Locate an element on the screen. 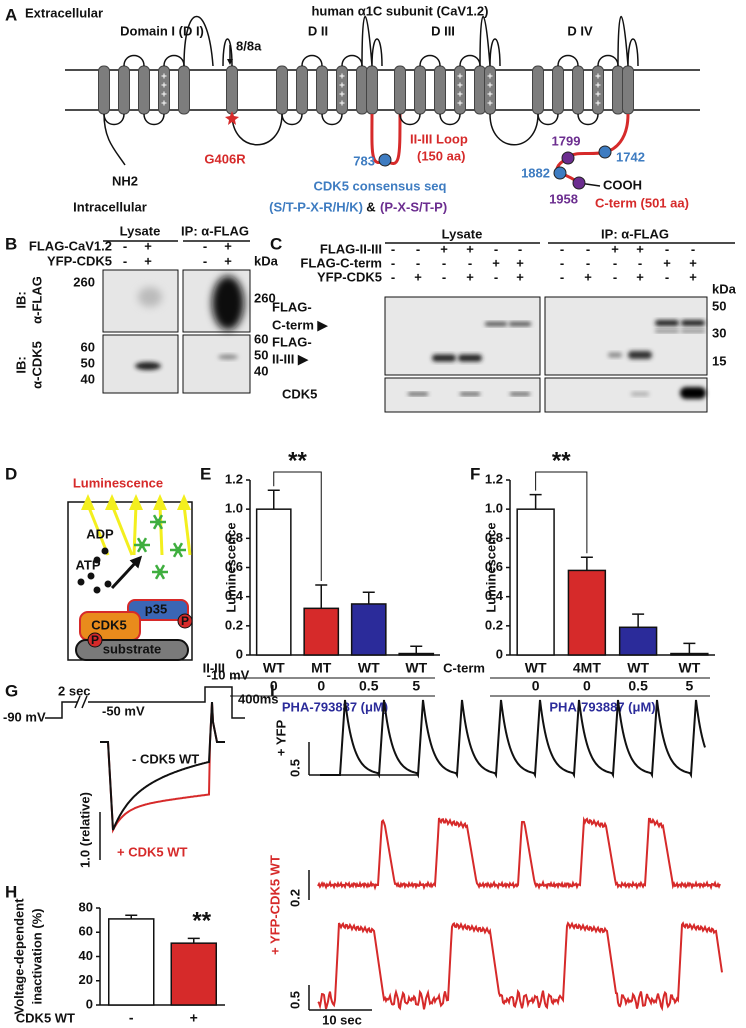  marker: 260 is located at coordinates (265, 297).